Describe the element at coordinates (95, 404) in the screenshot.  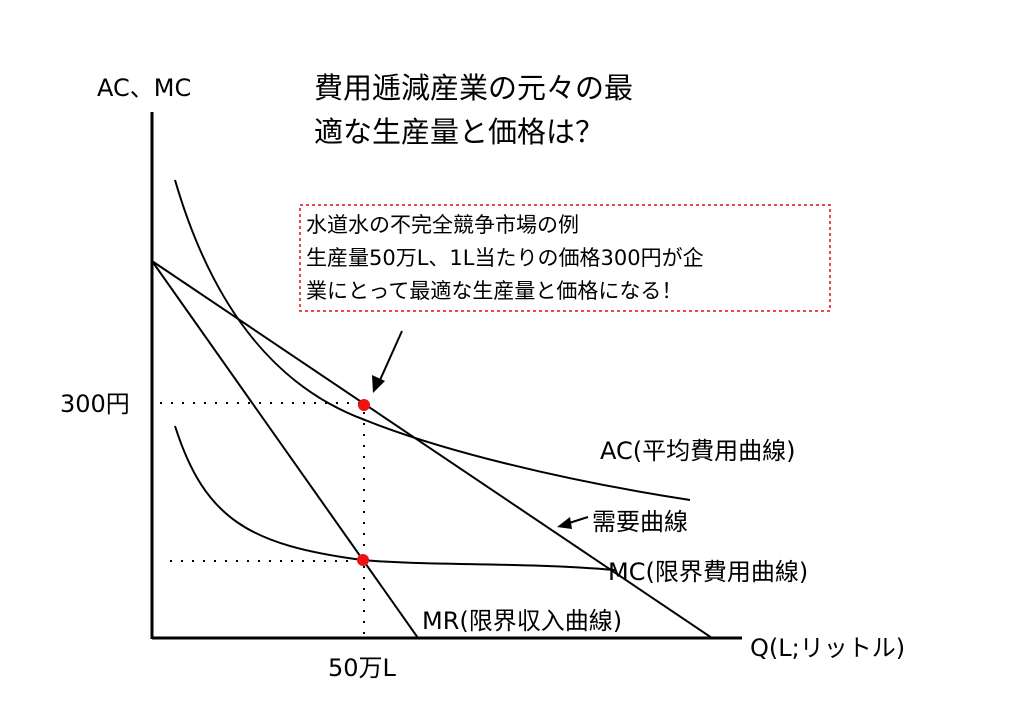
I see `price-tick-label: 300円` at that location.